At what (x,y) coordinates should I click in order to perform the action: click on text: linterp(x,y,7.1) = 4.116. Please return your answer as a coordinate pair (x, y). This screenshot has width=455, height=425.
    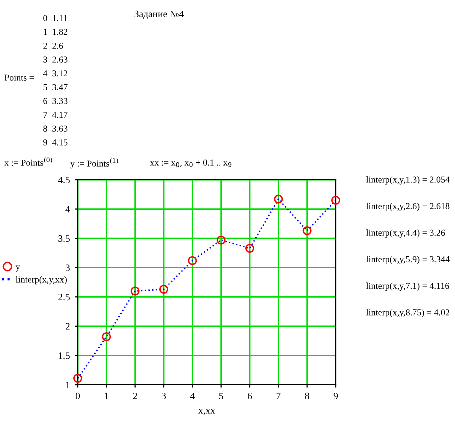
    Looking at the image, I should click on (408, 286).